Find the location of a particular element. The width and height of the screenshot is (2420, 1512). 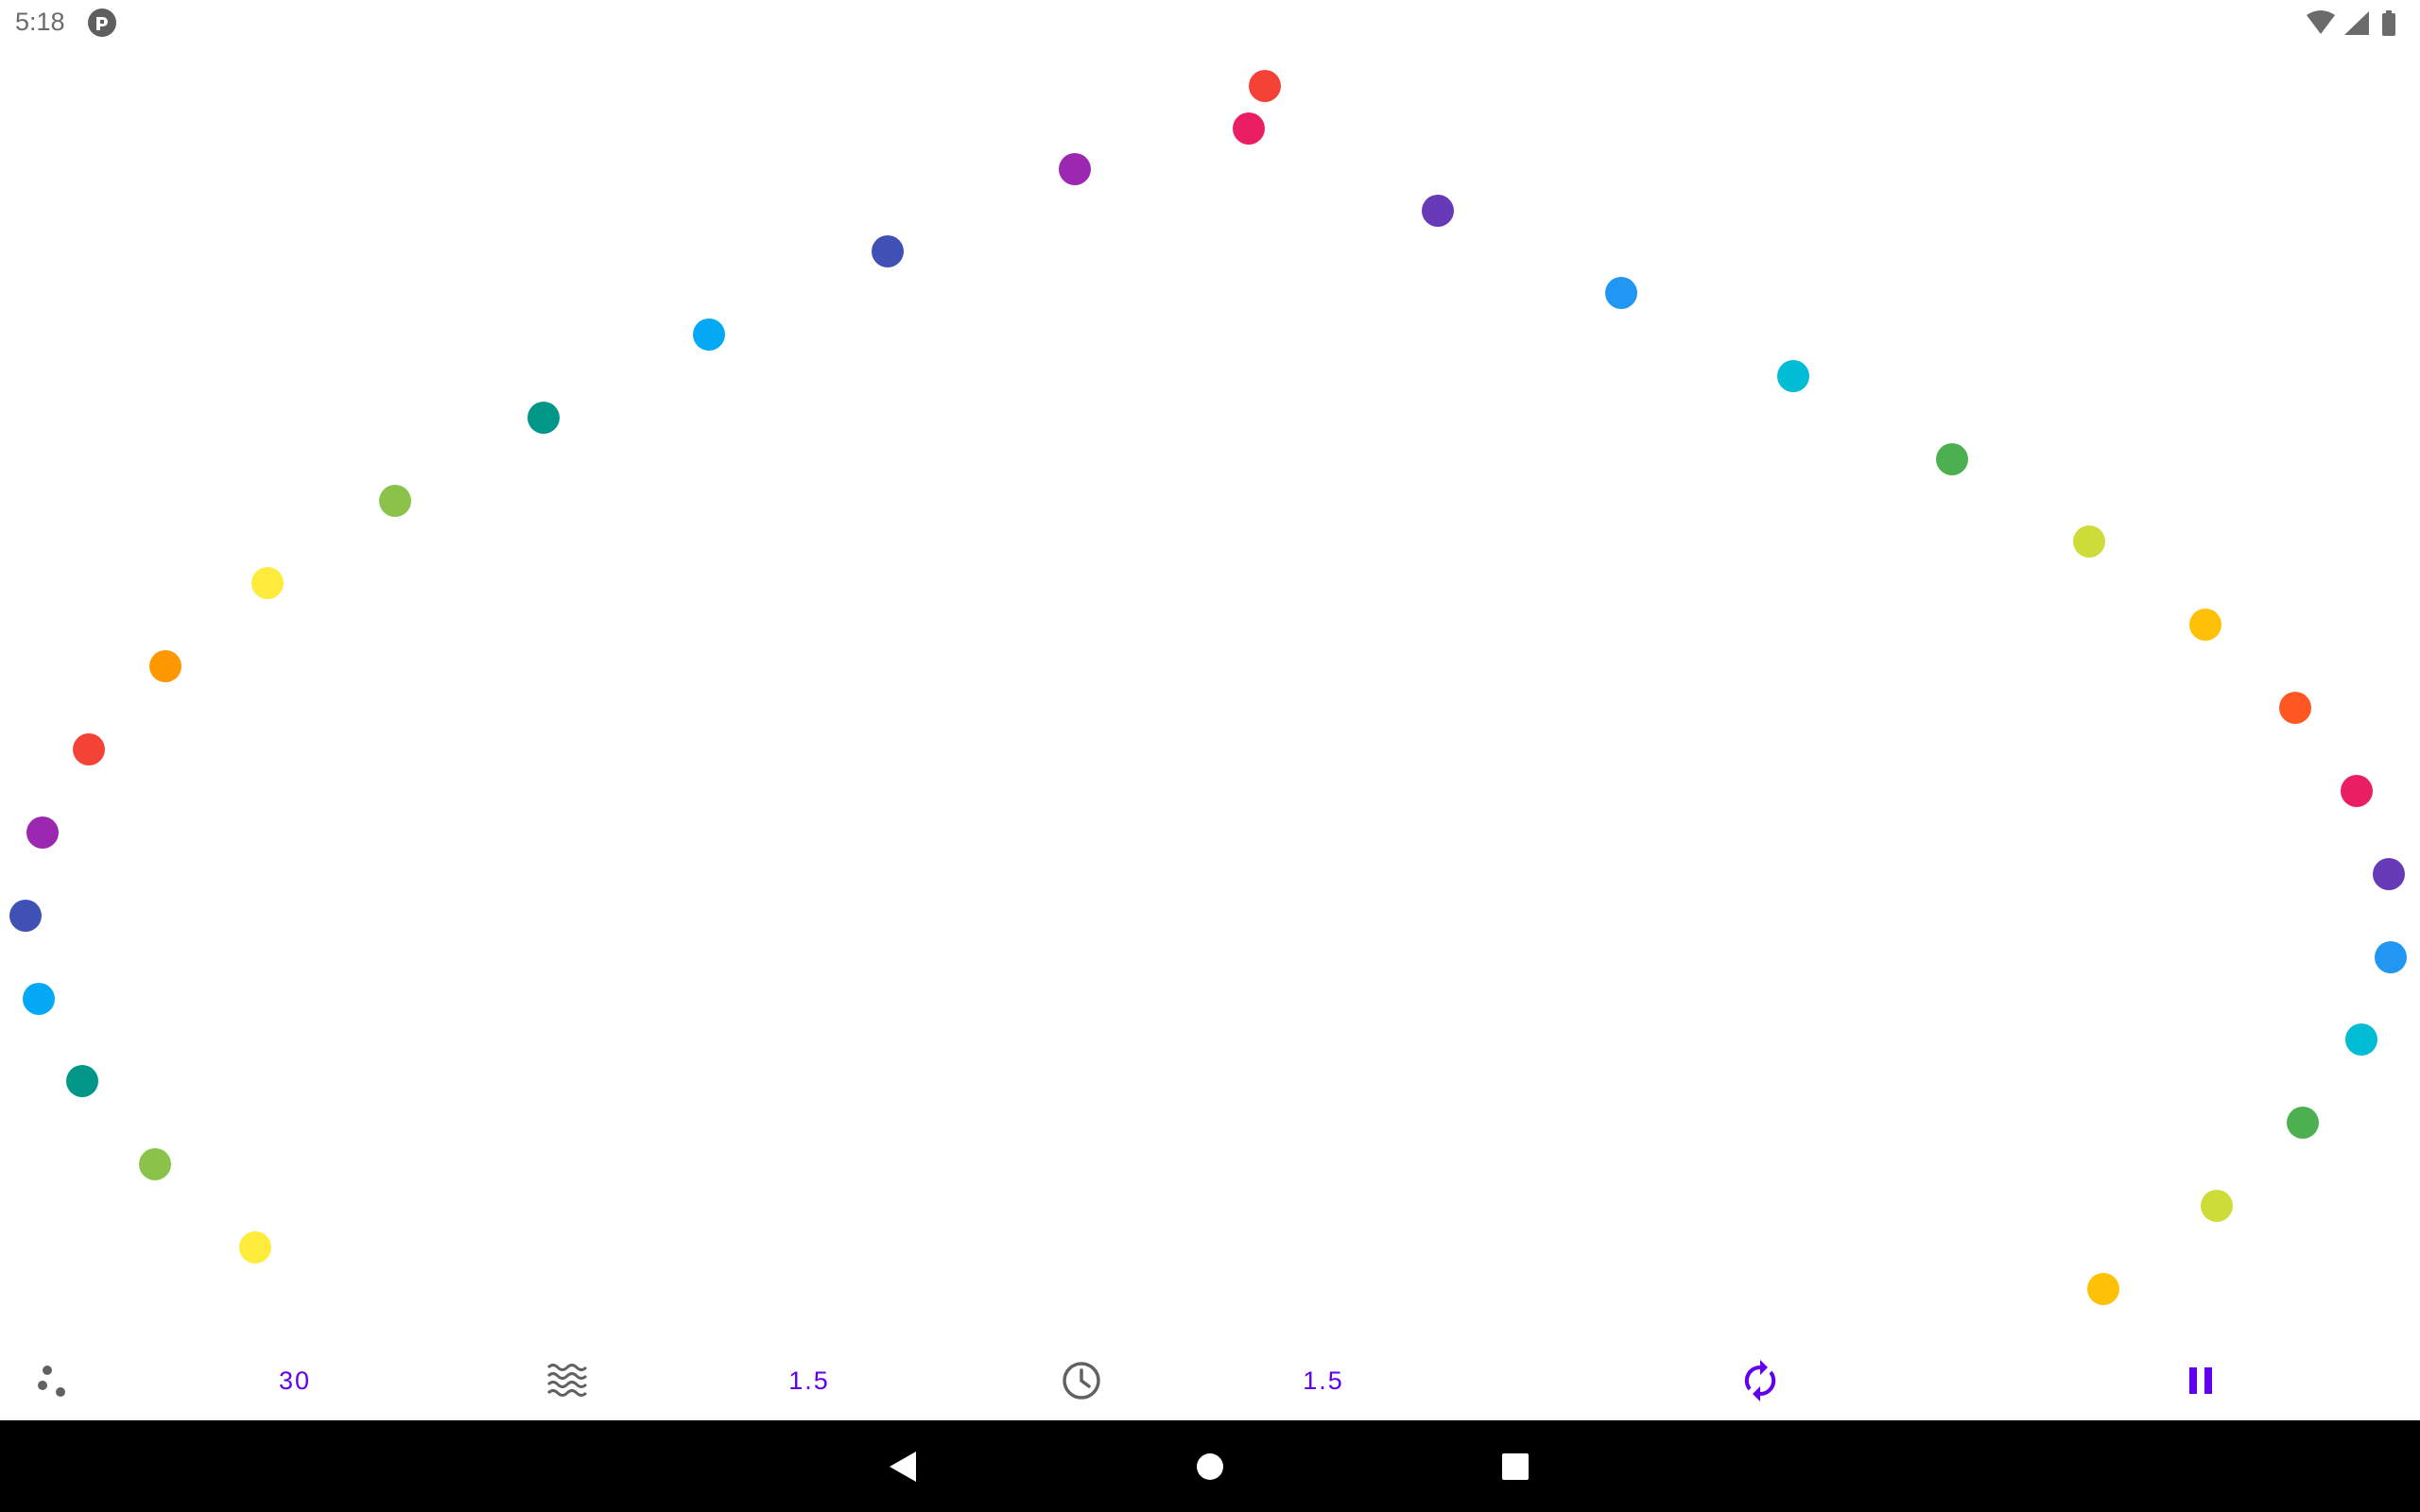

cell-signal-icon is located at coordinates (2356, 23).